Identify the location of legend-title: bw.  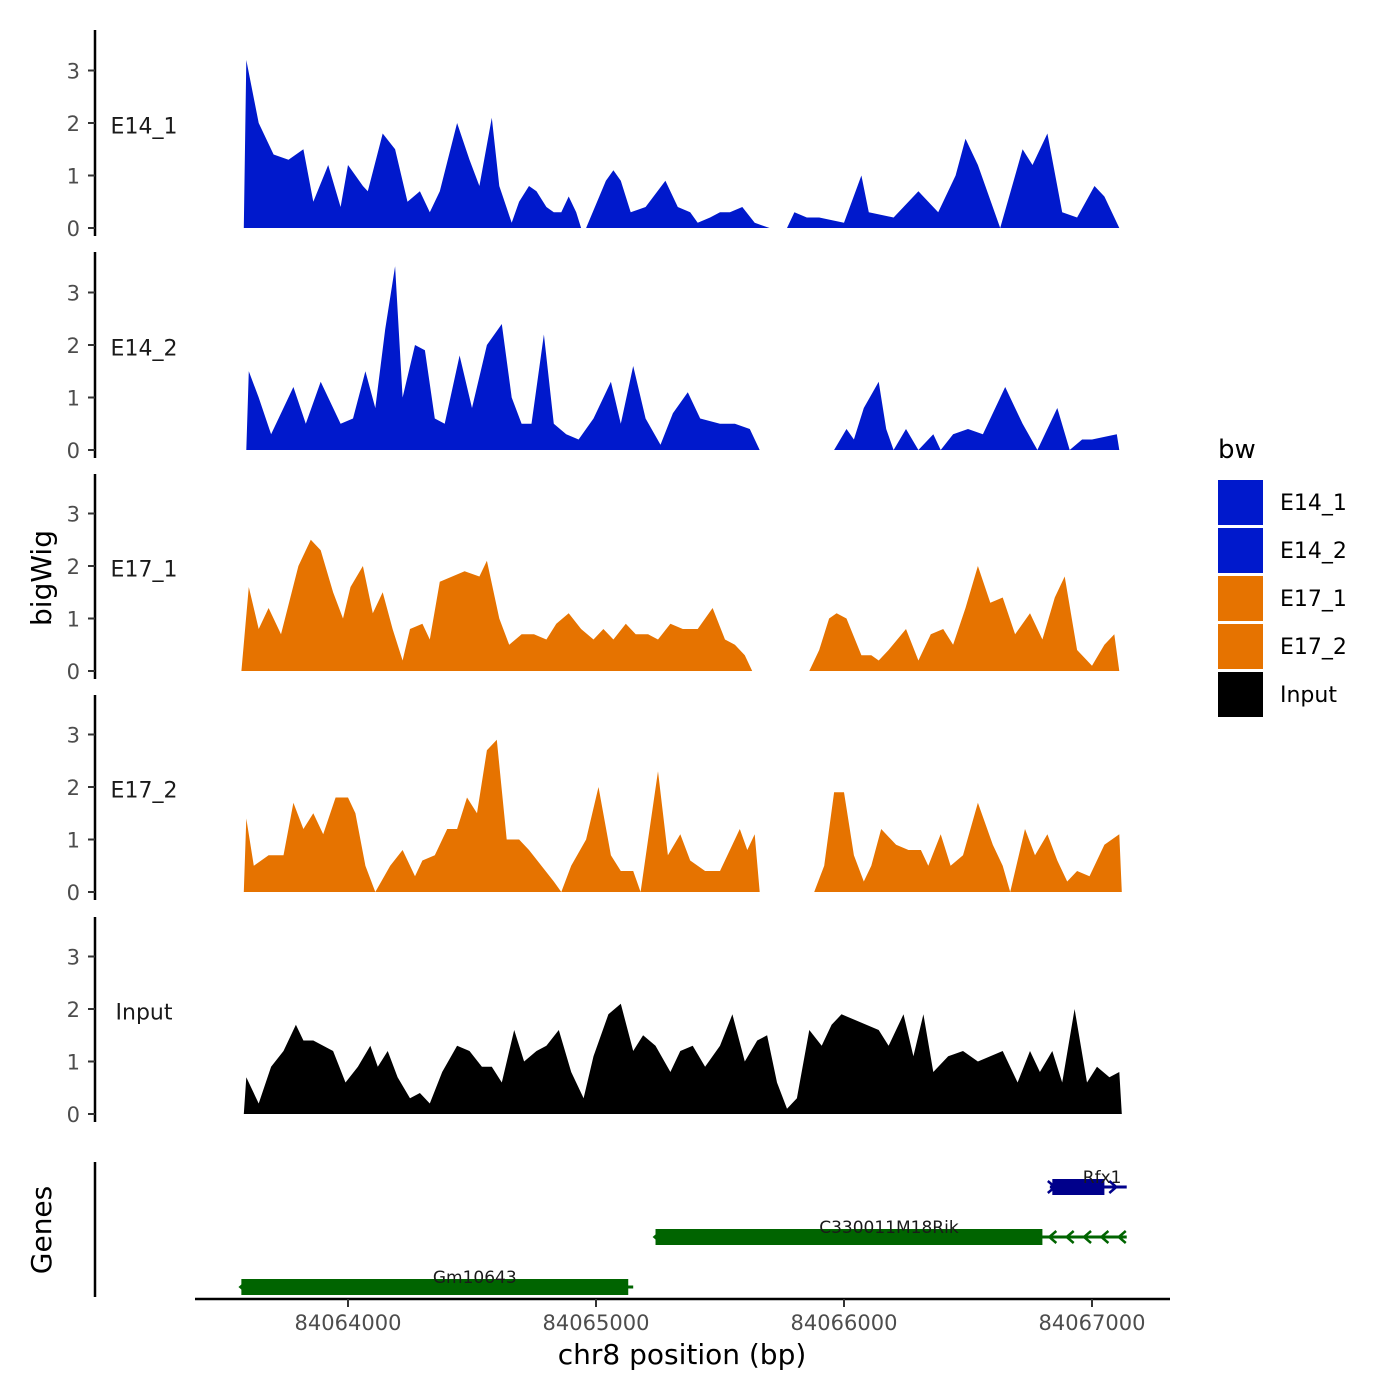
(1237, 450).